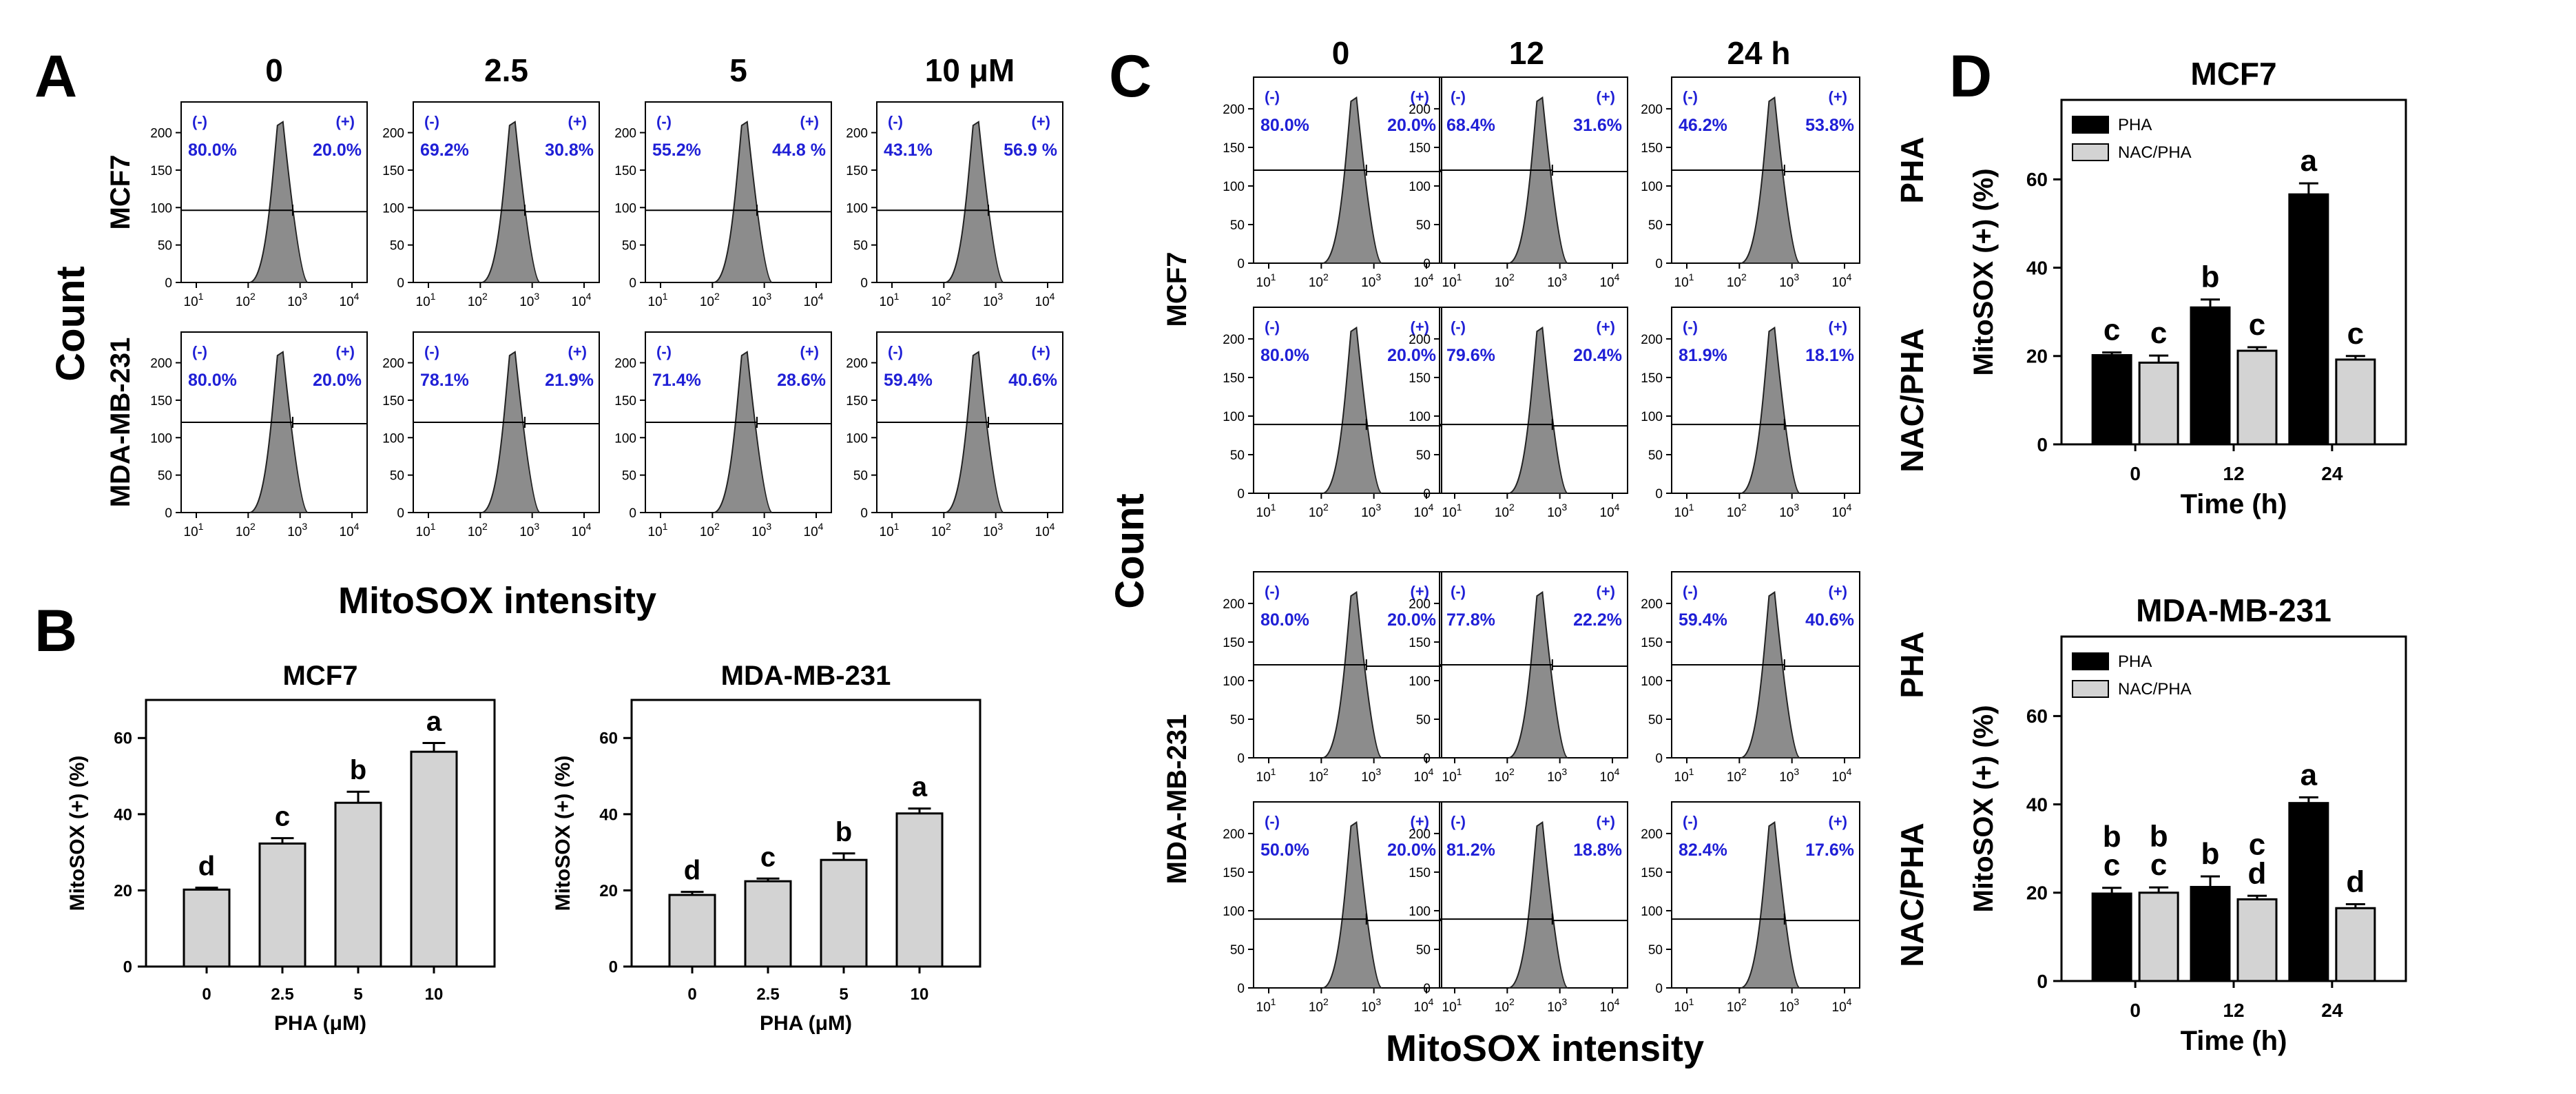 The height and width of the screenshot is (1094, 2576). I want to click on panel-c-row-label: MCF7, so click(1177, 289).